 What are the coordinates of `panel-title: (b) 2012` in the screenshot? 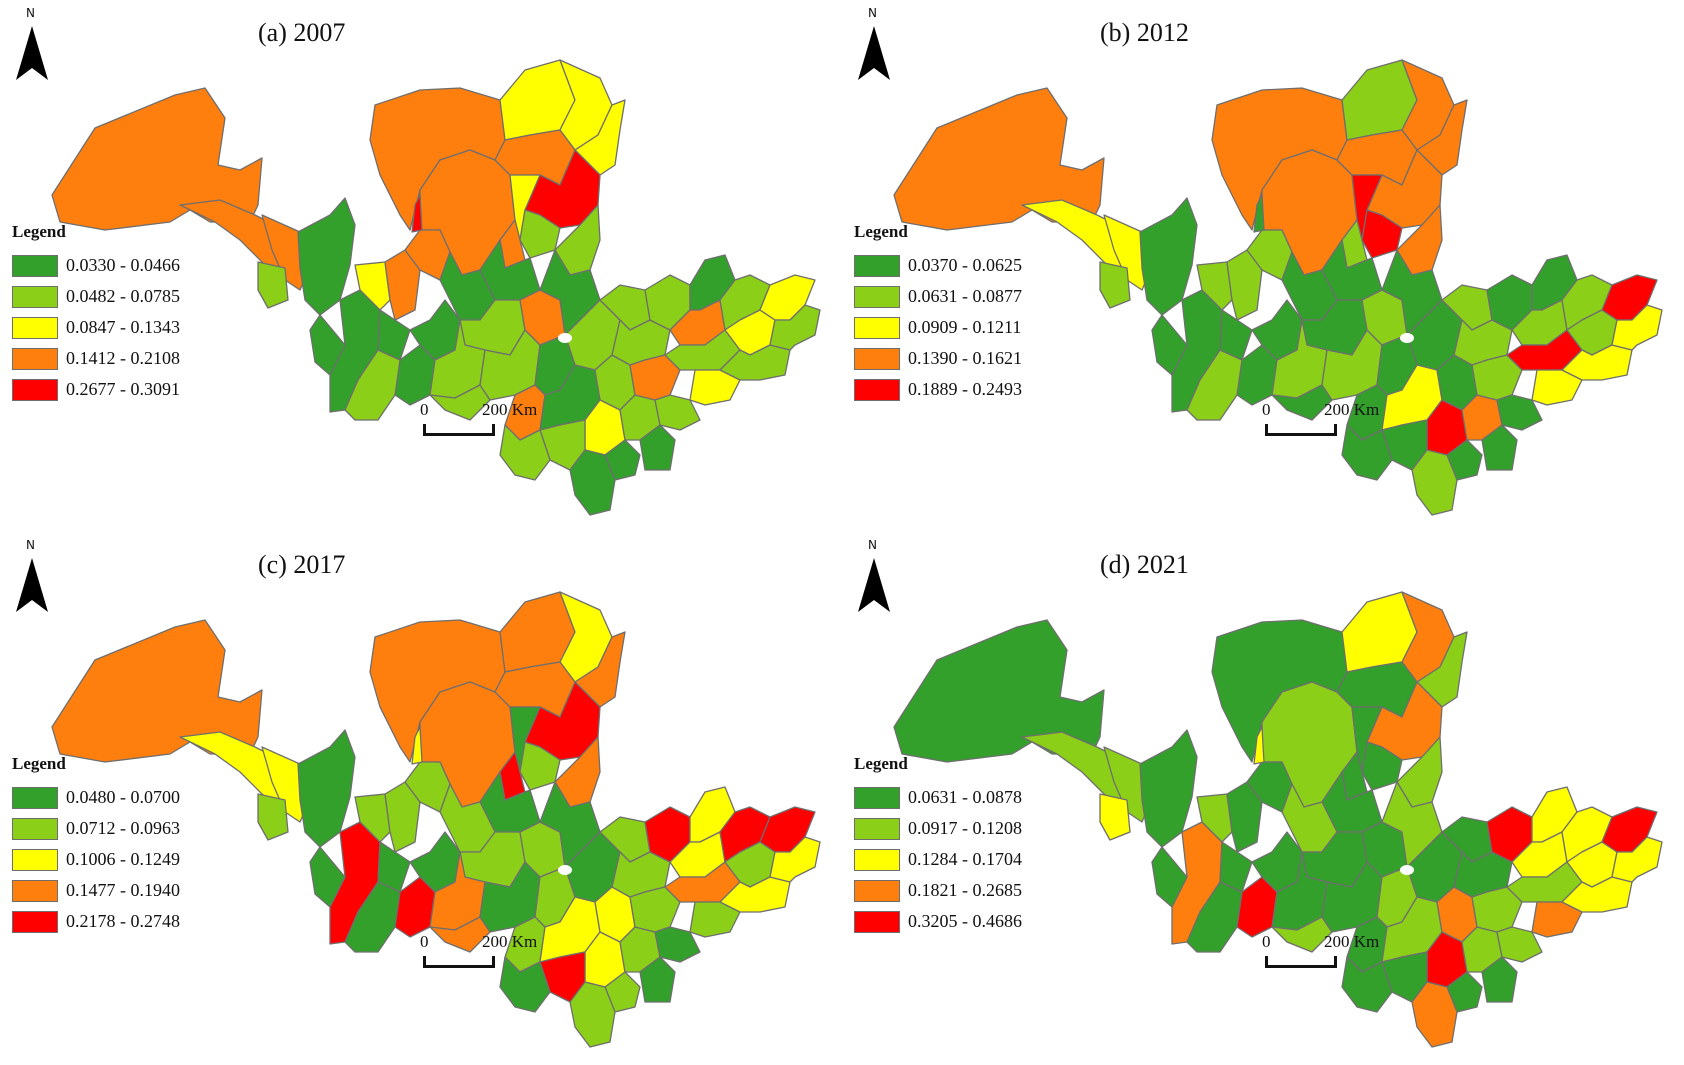 It's located at (1144, 32).